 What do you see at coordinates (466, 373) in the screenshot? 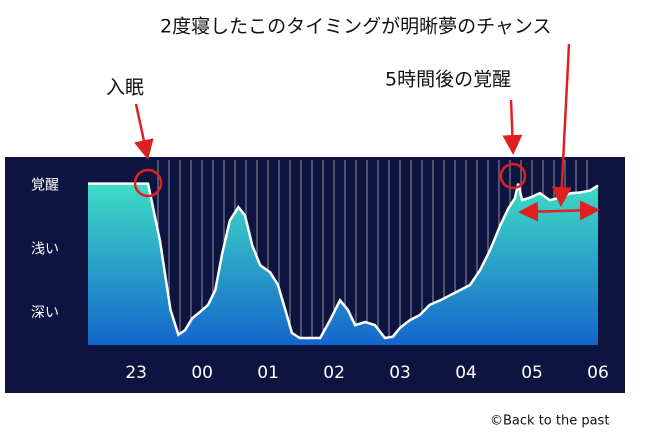
I see `x-tick-label: 04` at bounding box center [466, 373].